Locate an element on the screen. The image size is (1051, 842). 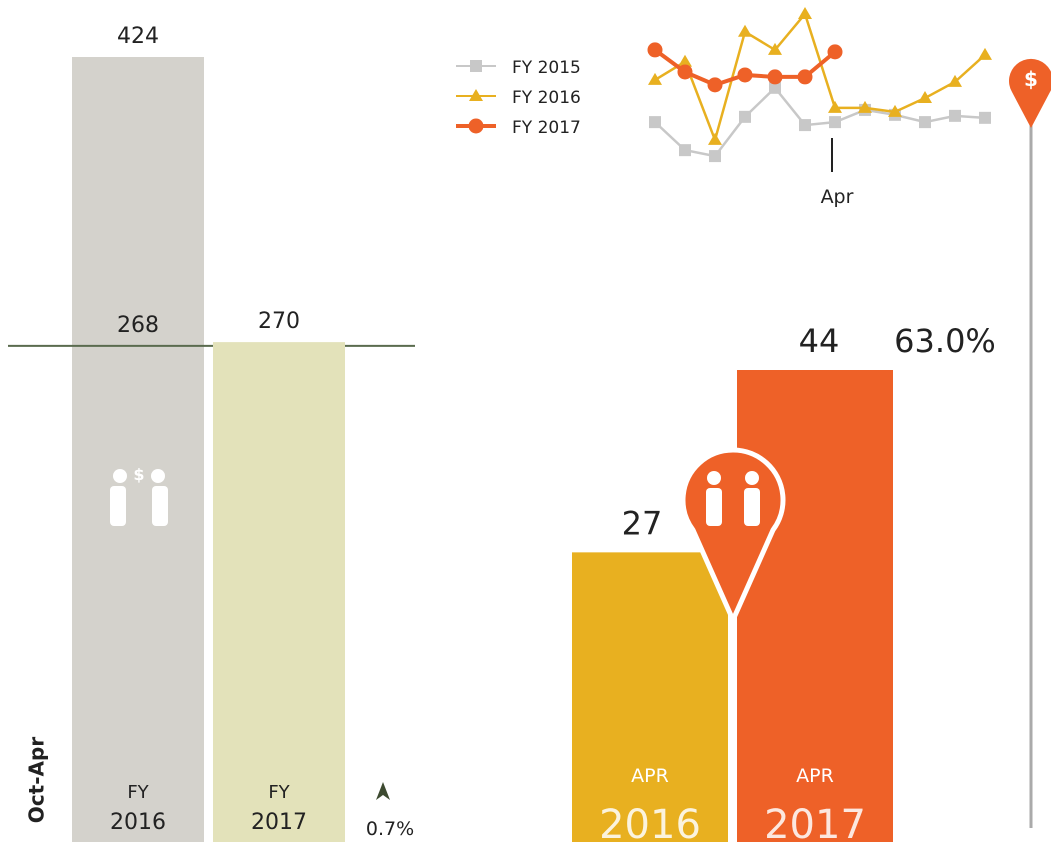
change-label: 63.0% is located at coordinates (945, 341).